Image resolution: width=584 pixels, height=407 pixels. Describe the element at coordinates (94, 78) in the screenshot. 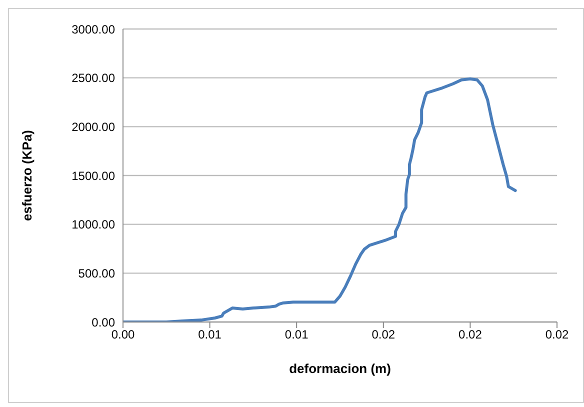

I see `y-tick-label: 2500.00` at that location.